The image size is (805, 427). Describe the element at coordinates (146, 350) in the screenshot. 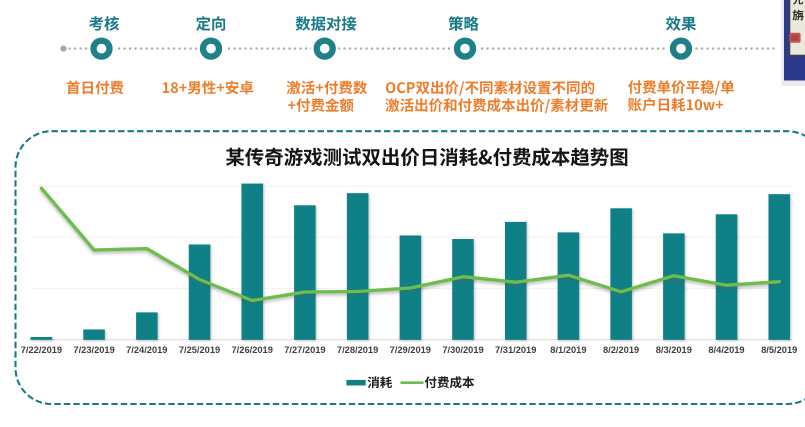

I see `svg-text: 7/24/2019` at that location.